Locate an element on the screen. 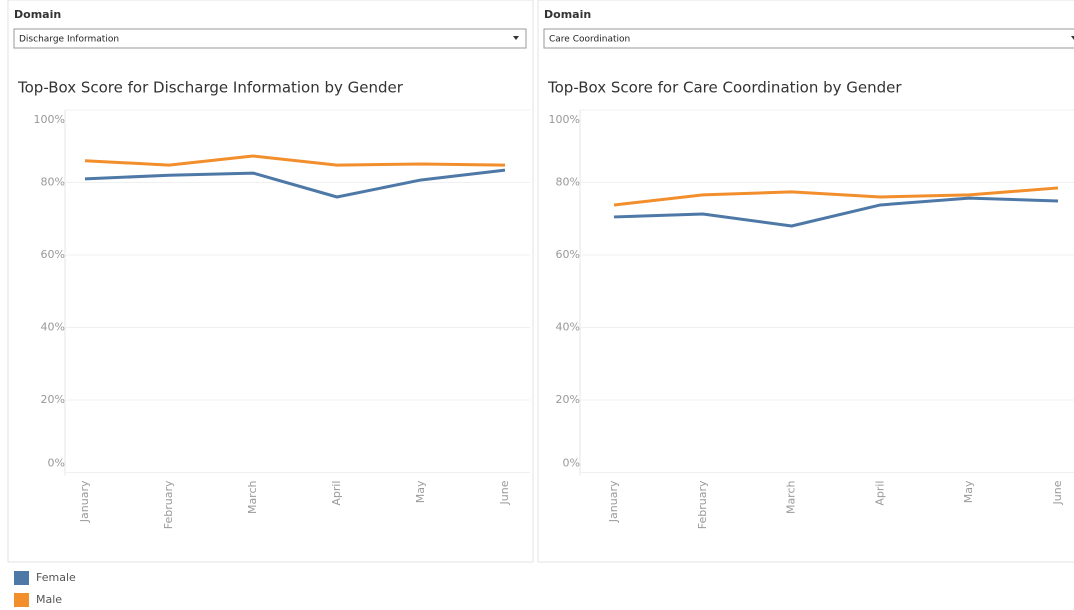 The image size is (1074, 610). legend-label: Female is located at coordinates (56, 577).